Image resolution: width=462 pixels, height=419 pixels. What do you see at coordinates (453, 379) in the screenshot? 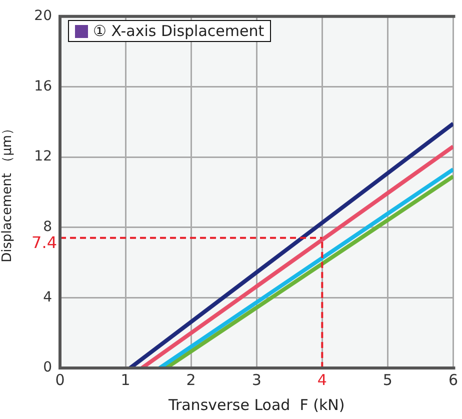
I see `x-tick-label: 6` at bounding box center [453, 379].